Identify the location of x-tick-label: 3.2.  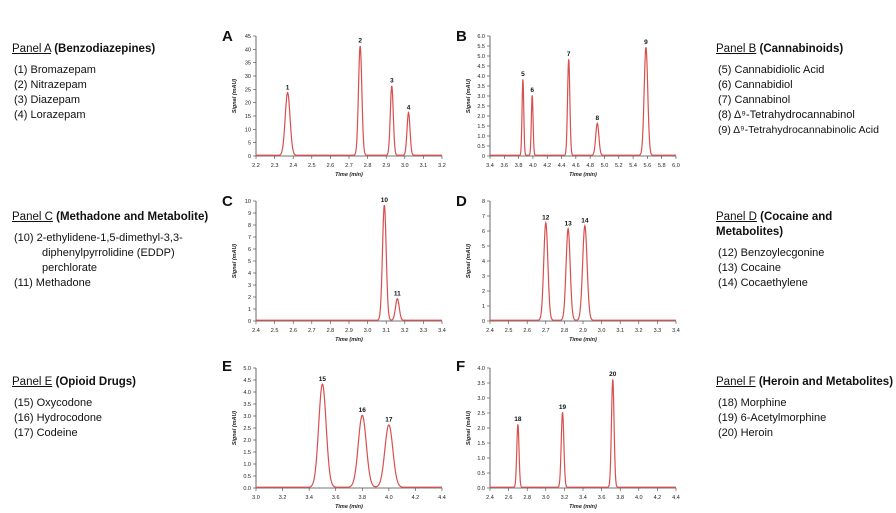
(639, 331).